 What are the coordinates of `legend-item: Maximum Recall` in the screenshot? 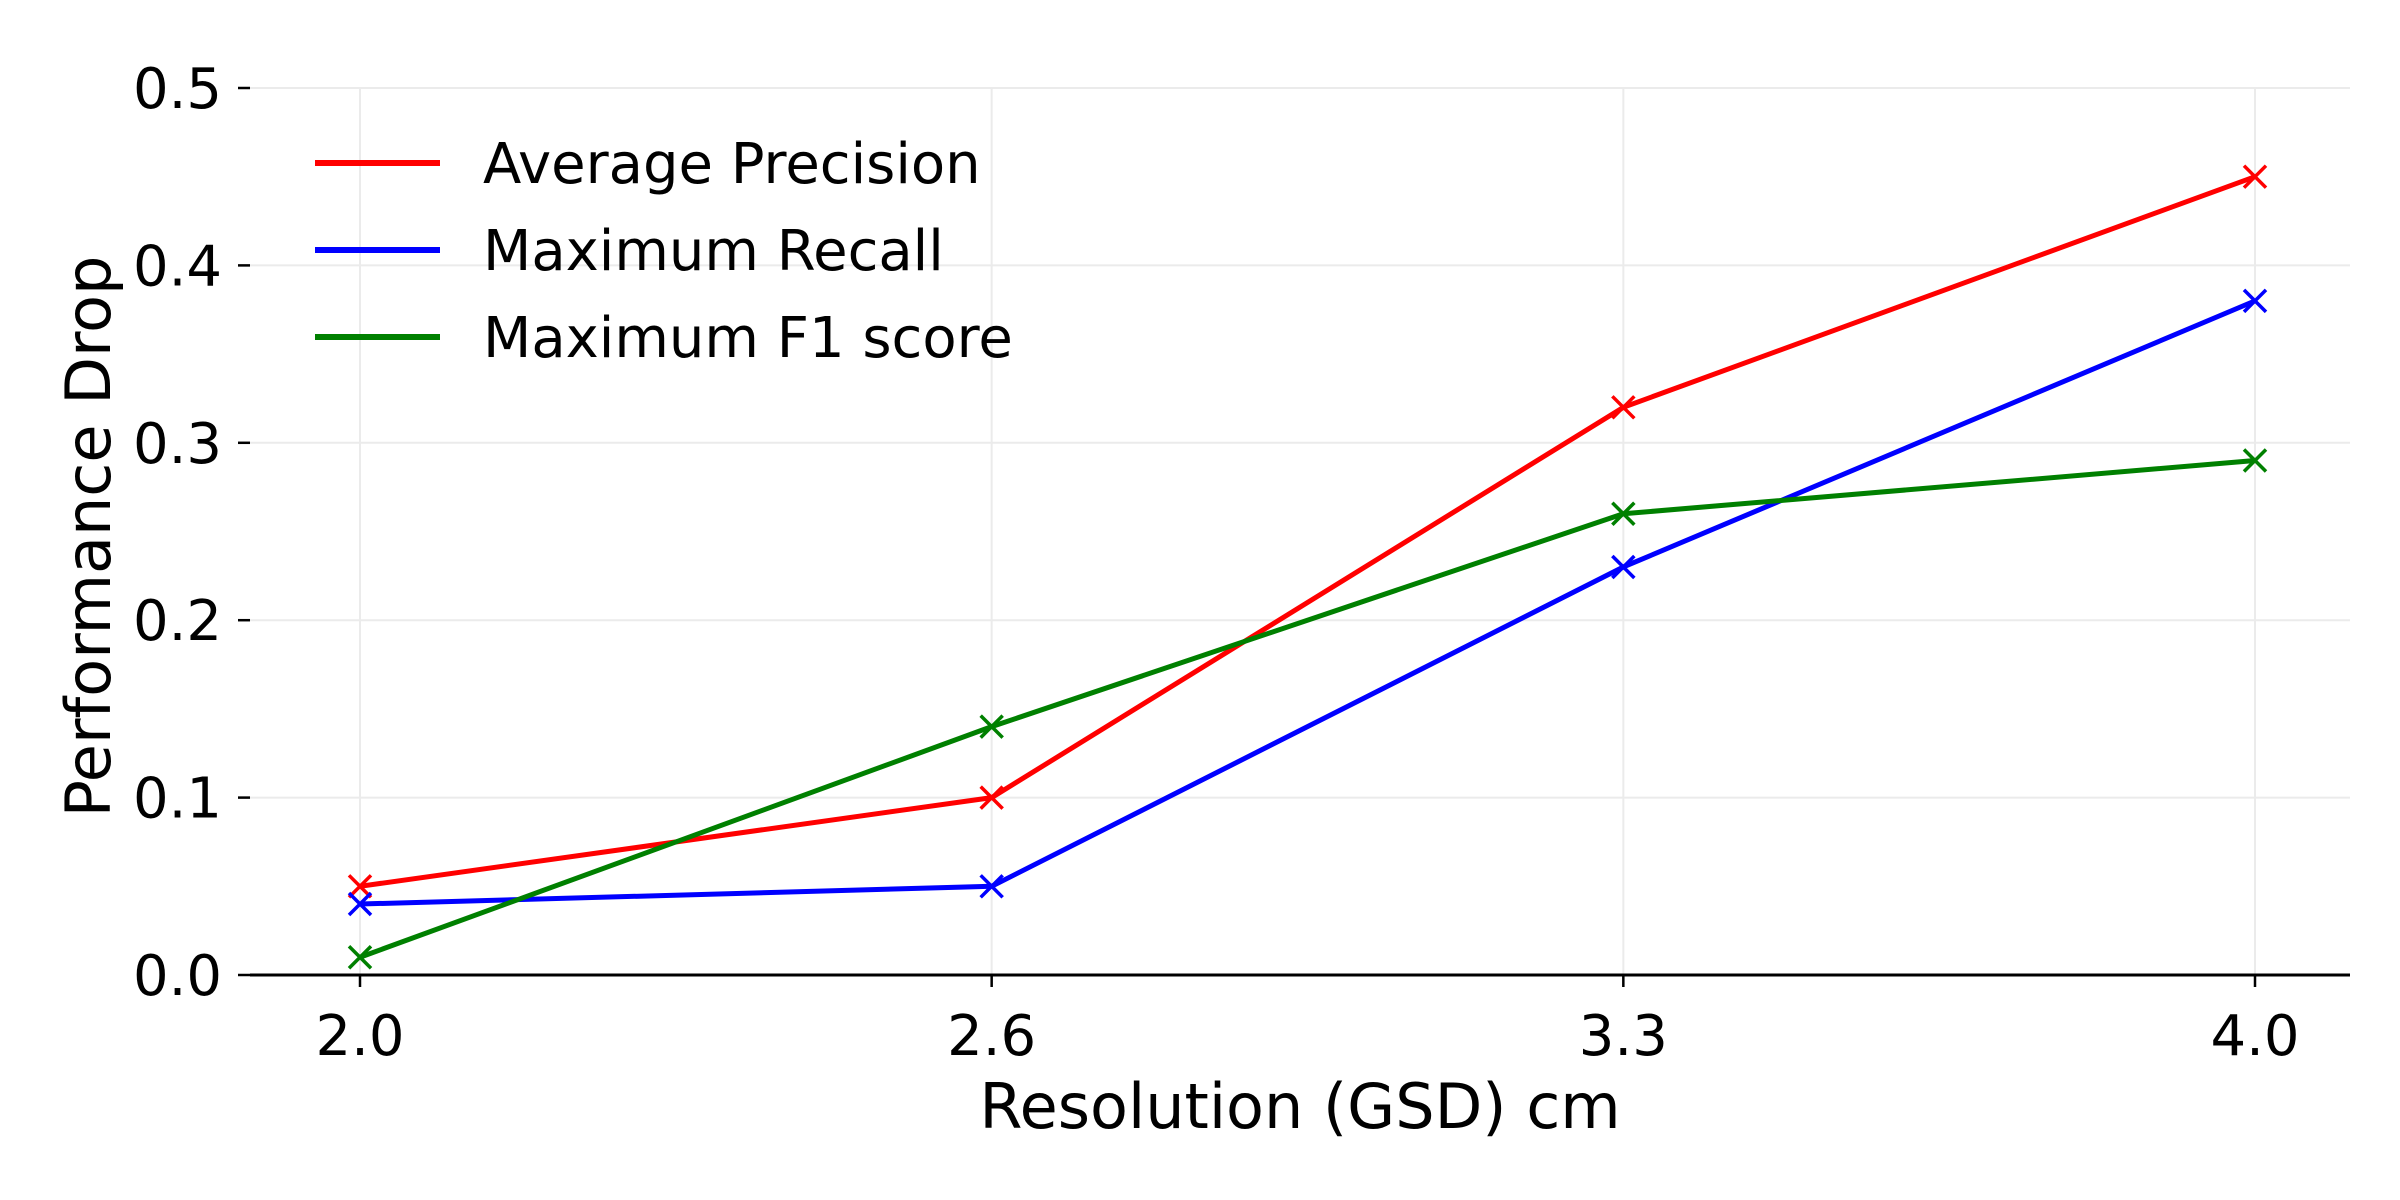 It's located at (629, 251).